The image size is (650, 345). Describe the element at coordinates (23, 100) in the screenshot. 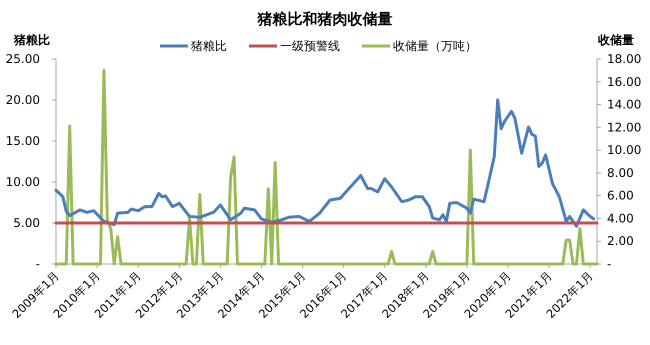

I see `y-tick-label: 20.00` at that location.